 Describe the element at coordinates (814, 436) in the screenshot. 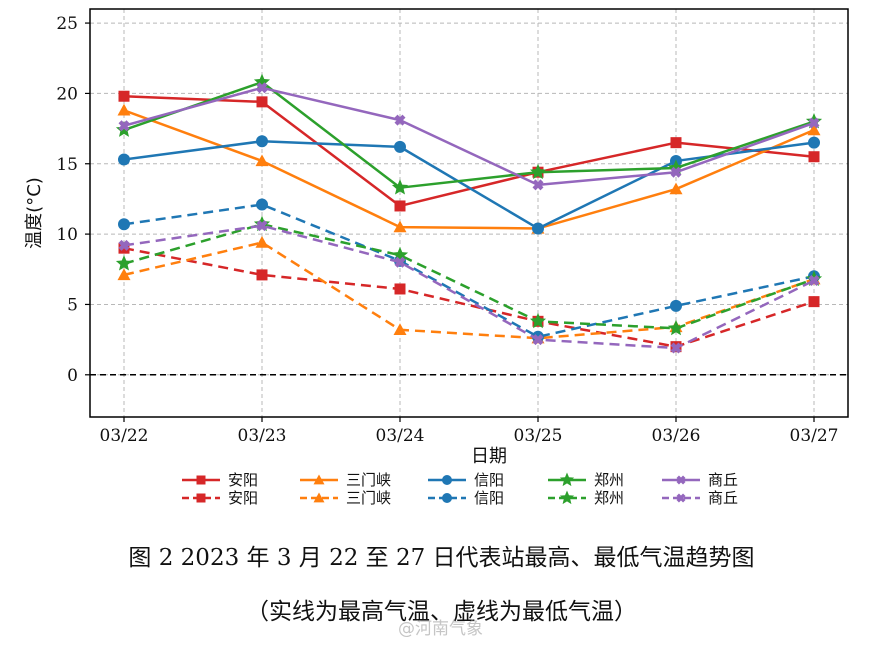

I see `x-tick-label: 03/27` at that location.